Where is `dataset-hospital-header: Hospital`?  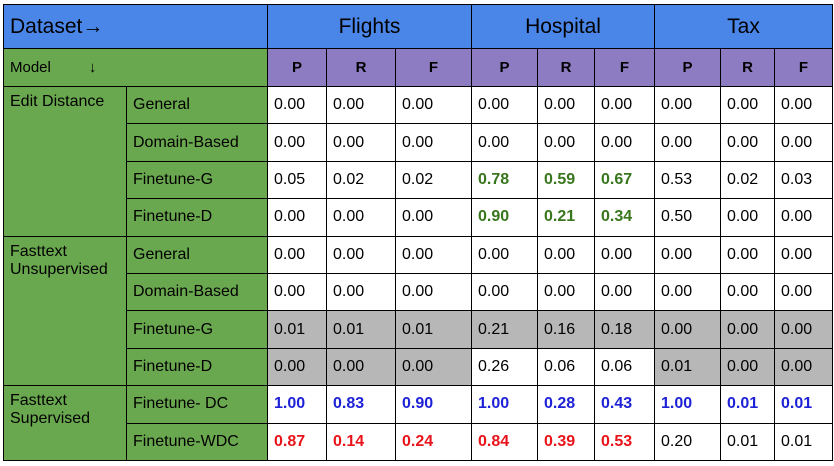
dataset-hospital-header: Hospital is located at coordinates (563, 26).